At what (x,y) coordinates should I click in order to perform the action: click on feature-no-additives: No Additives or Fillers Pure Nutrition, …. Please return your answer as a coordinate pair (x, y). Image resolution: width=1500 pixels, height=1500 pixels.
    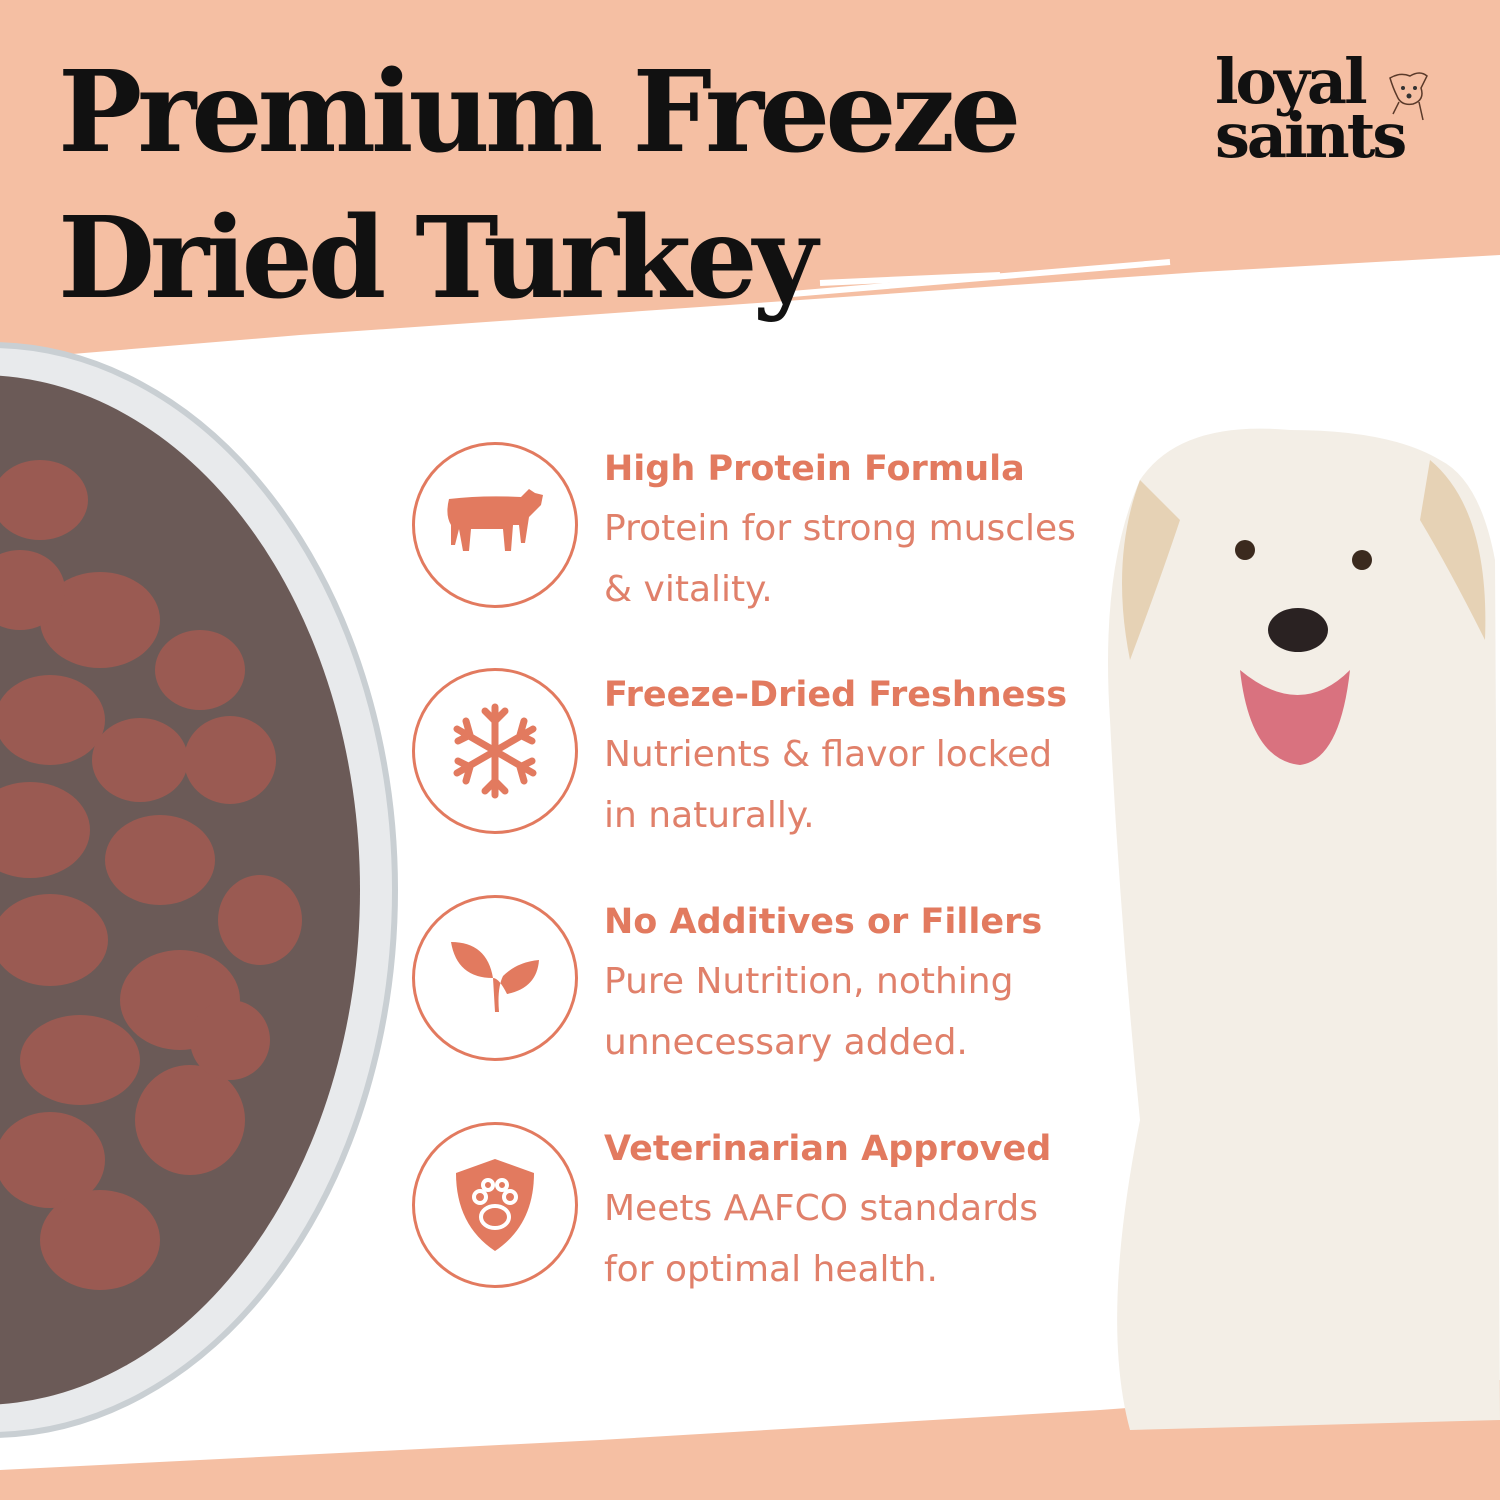
    Looking at the image, I should click on (760, 982).